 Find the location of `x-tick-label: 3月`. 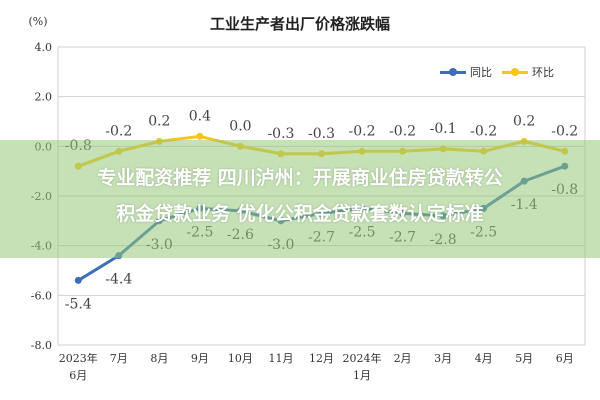

x-tick-label: 3月 is located at coordinates (443, 358).